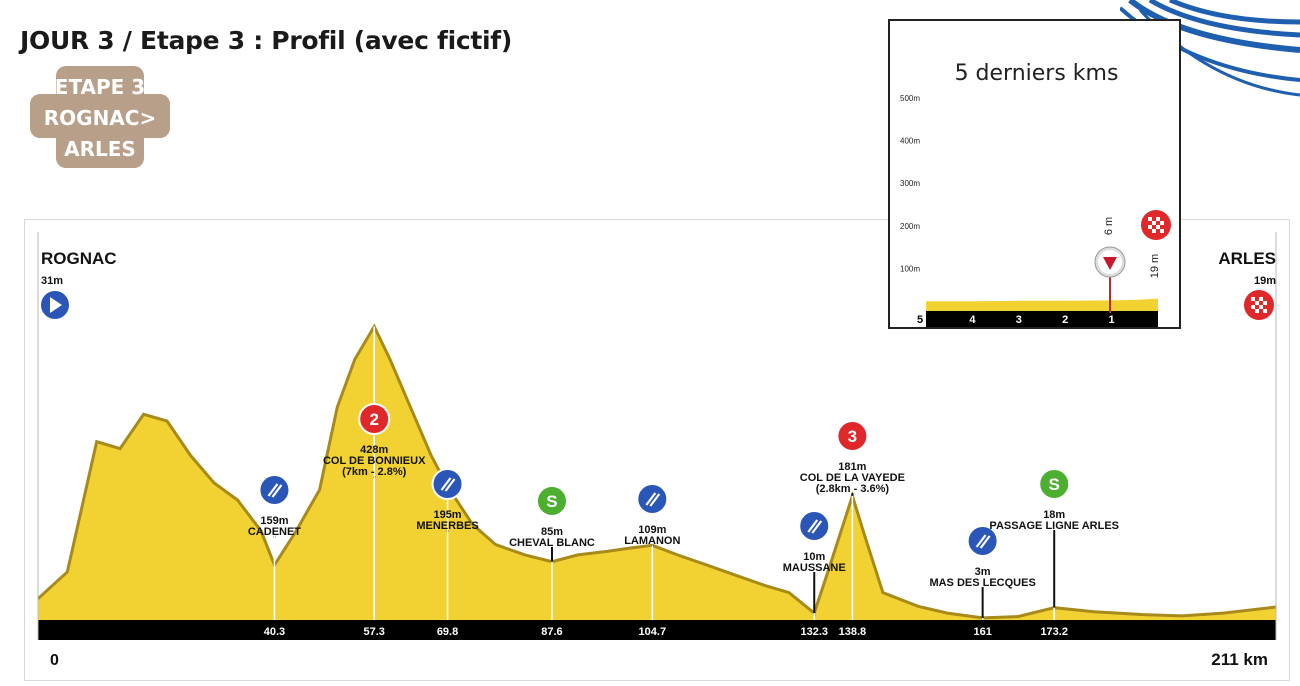  I want to click on waypoint-altitude: 10m, so click(814, 557).